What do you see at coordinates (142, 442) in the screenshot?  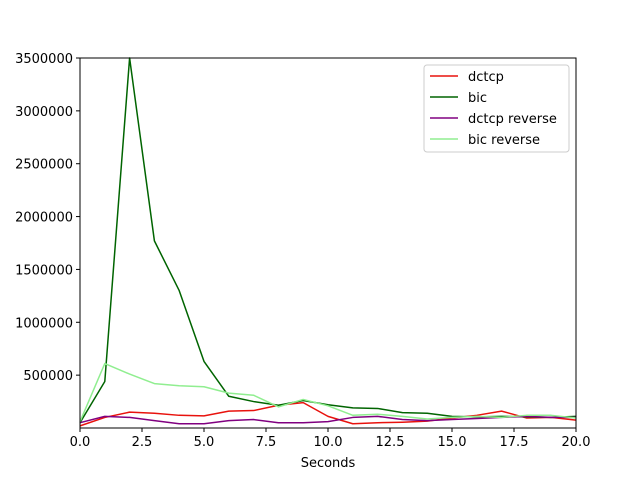 I see `x-tick-label: 2.5` at bounding box center [142, 442].